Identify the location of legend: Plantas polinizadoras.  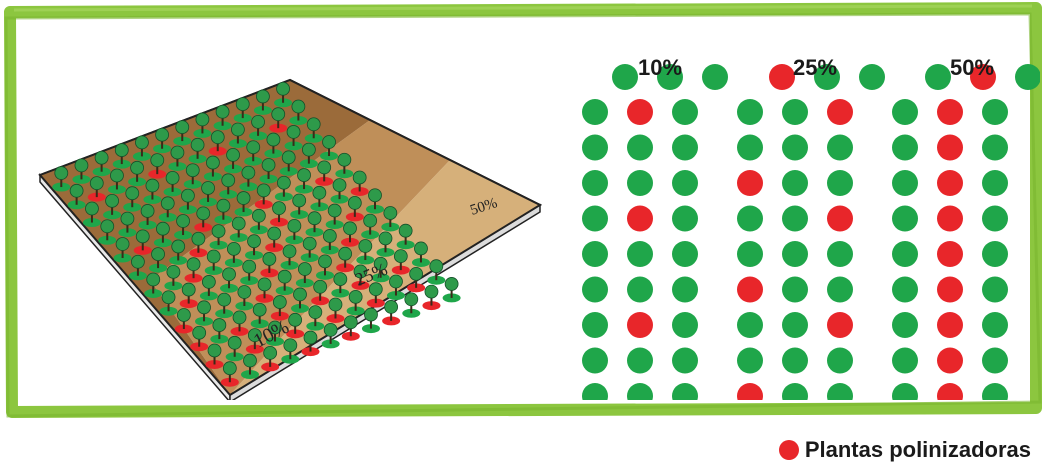
(904, 450).